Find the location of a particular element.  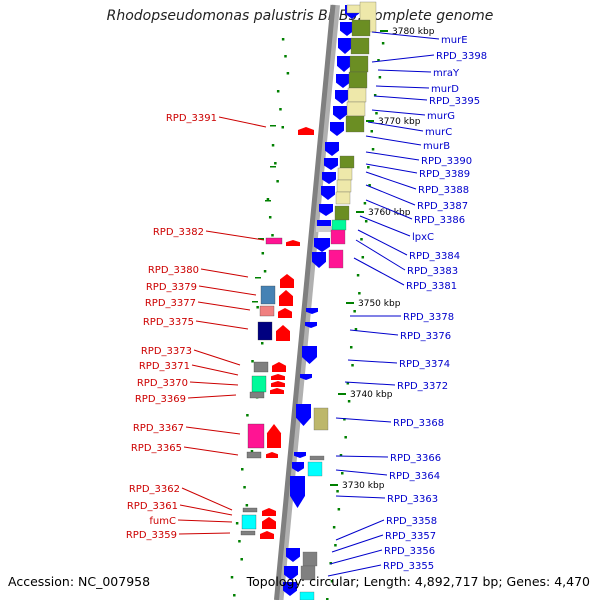

right-gene-label: RPD_3383 is located at coordinates (432, 271).